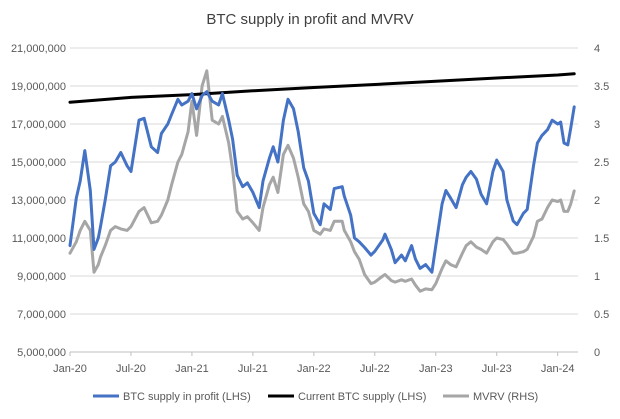  What do you see at coordinates (362, 397) in the screenshot?
I see `legend-label: Current BTC supply (LHS)` at bounding box center [362, 397].